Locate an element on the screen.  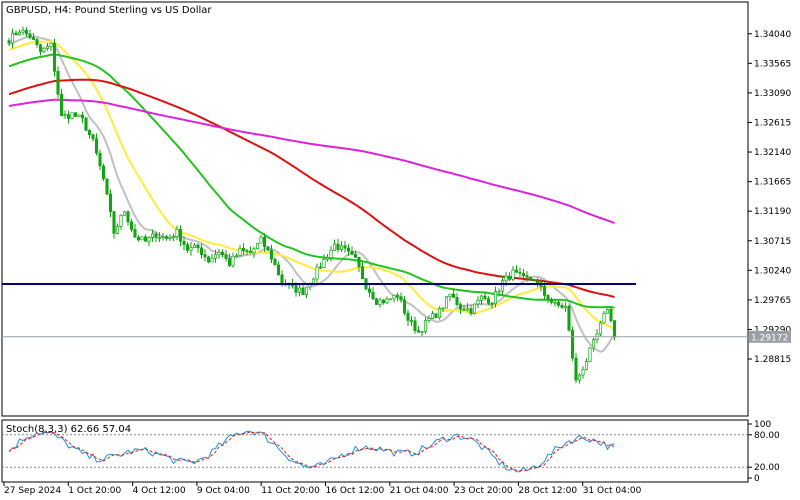
price-label-box is located at coordinates (770, 336).